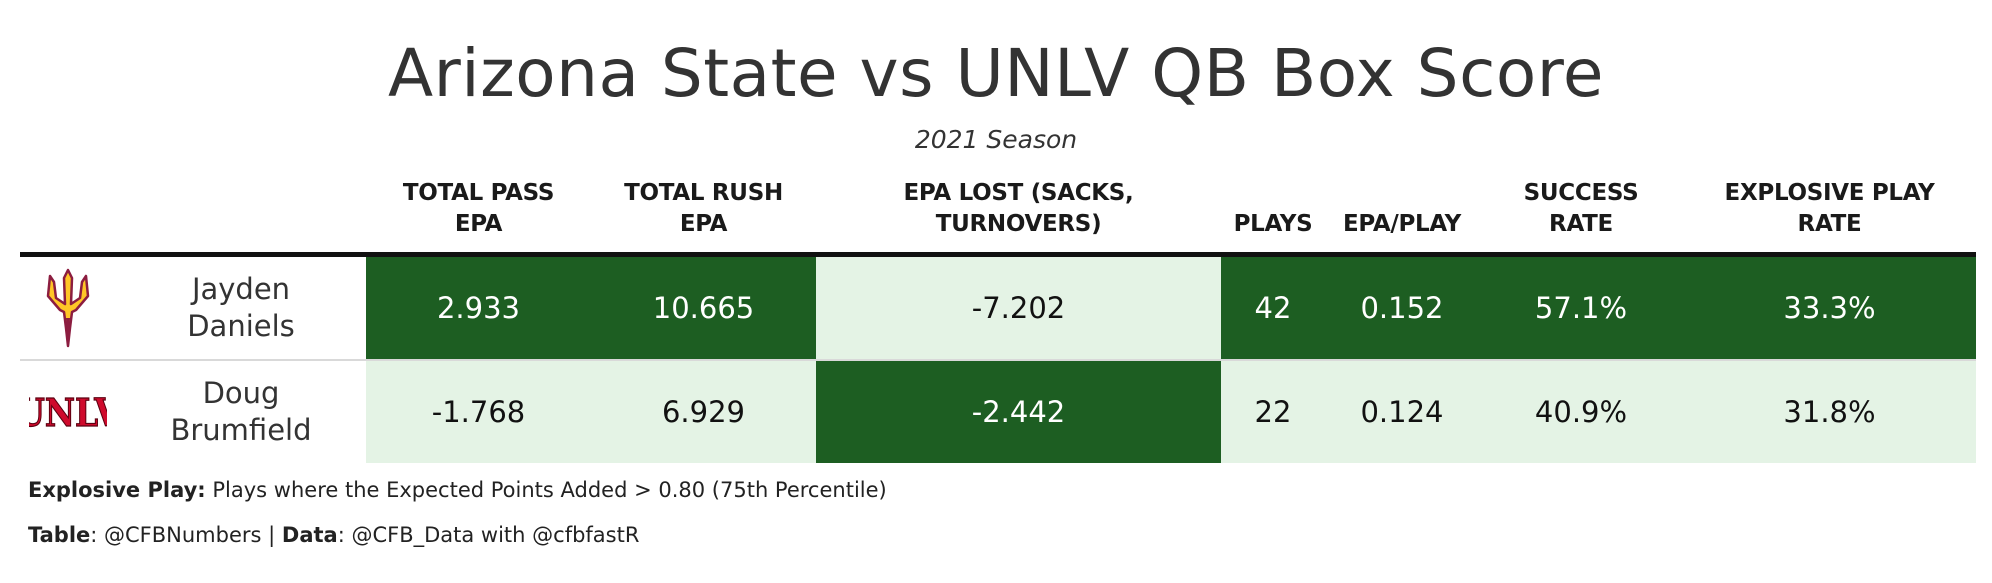 This screenshot has height=583, width=1992. Describe the element at coordinates (996, 73) in the screenshot. I see `chart-title: Arizona State vs UNLV QB Box Score` at that location.